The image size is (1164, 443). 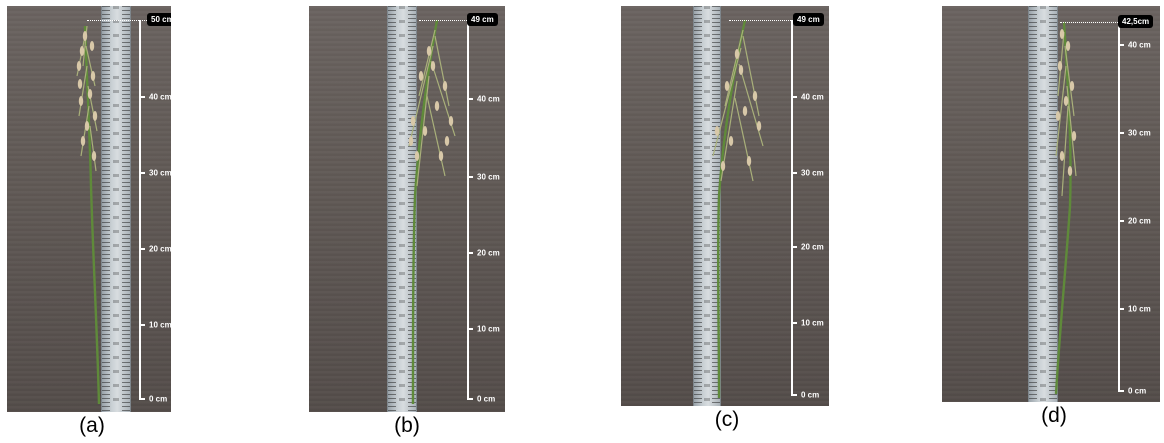 What do you see at coordinates (727, 419) in the screenshot?
I see `caption-c: (c)` at bounding box center [727, 419].